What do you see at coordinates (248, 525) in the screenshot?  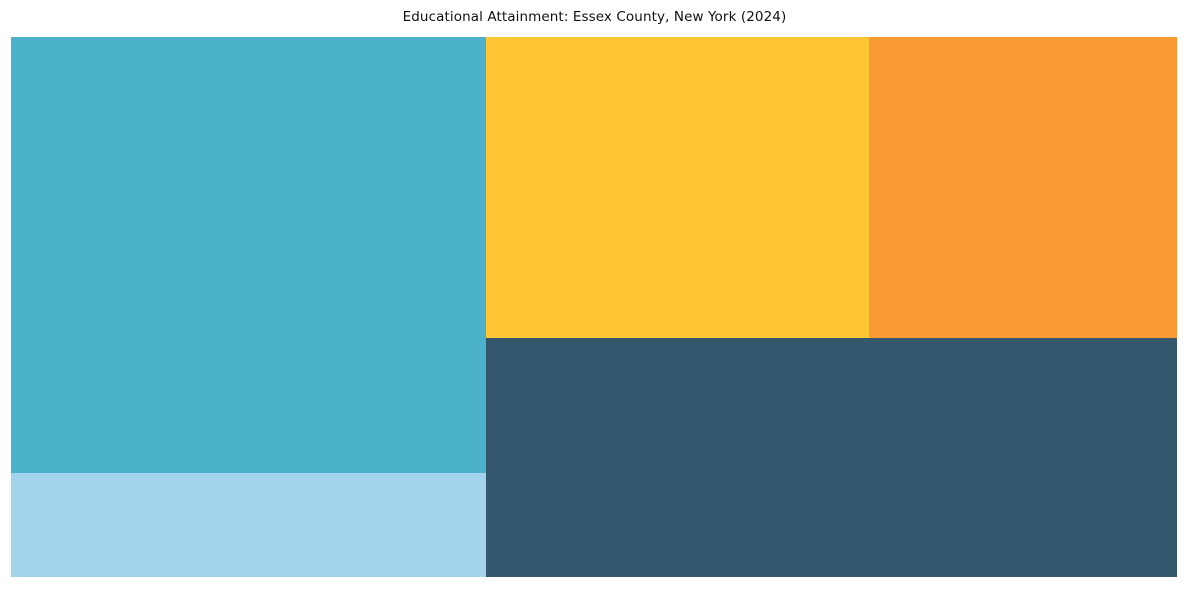 I see `treemap-tile-less-than-high-school: Less than high school diploma 7.8%` at bounding box center [248, 525].